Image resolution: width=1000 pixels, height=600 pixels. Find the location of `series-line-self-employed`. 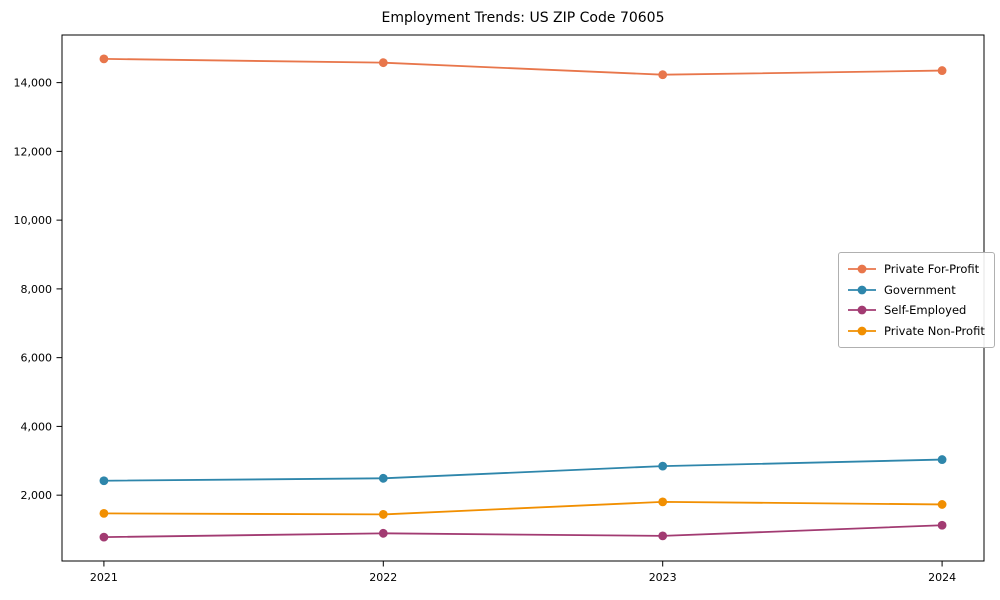

series-line-self-employed is located at coordinates (523, 531).